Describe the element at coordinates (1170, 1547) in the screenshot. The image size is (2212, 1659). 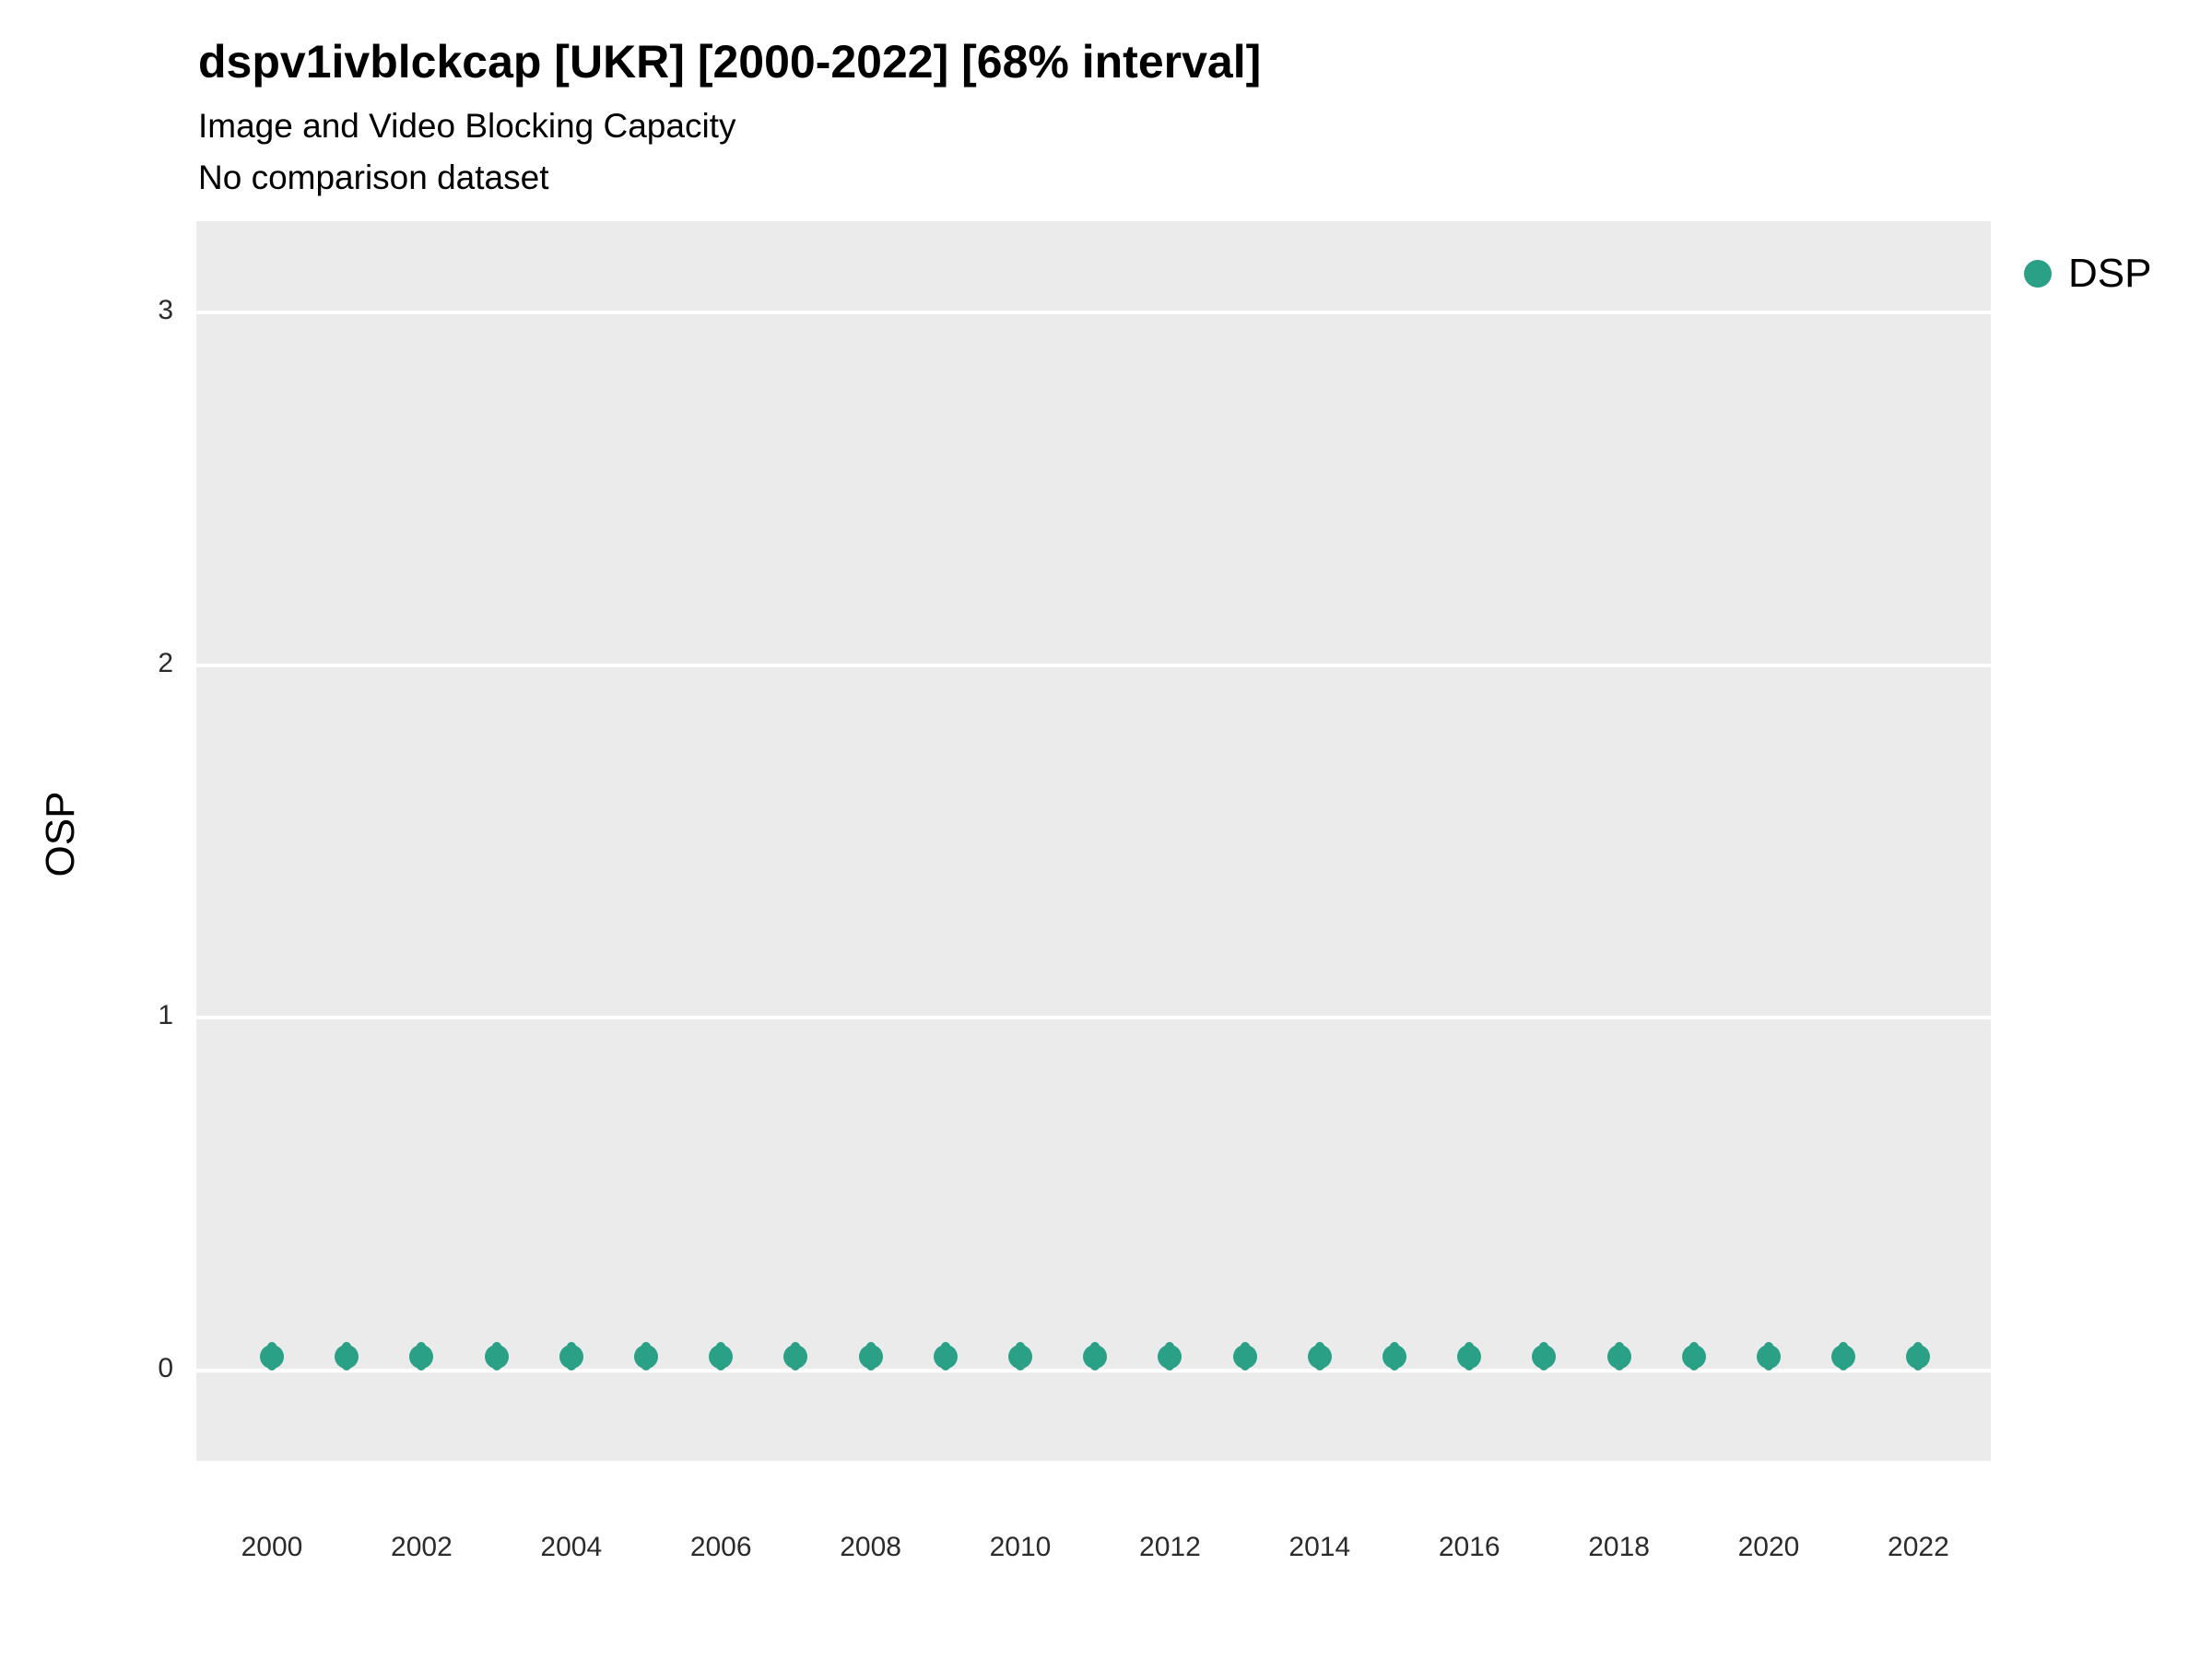
I see `x-tick-label: 2012` at that location.